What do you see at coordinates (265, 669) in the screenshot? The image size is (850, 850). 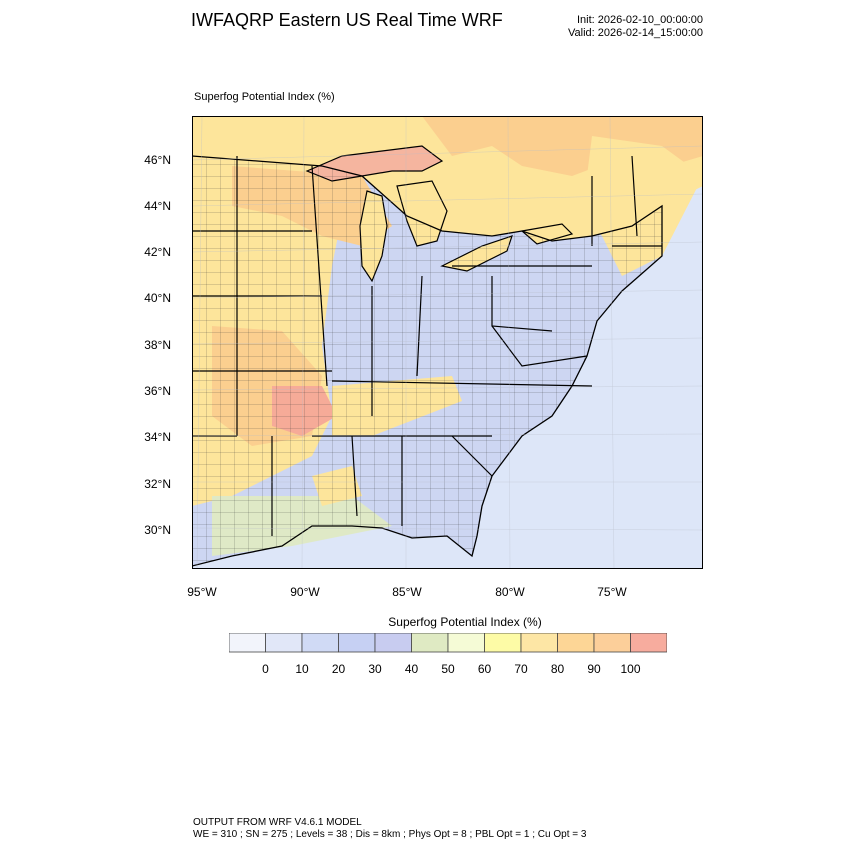 I see `colorbar-label: 0` at bounding box center [265, 669].